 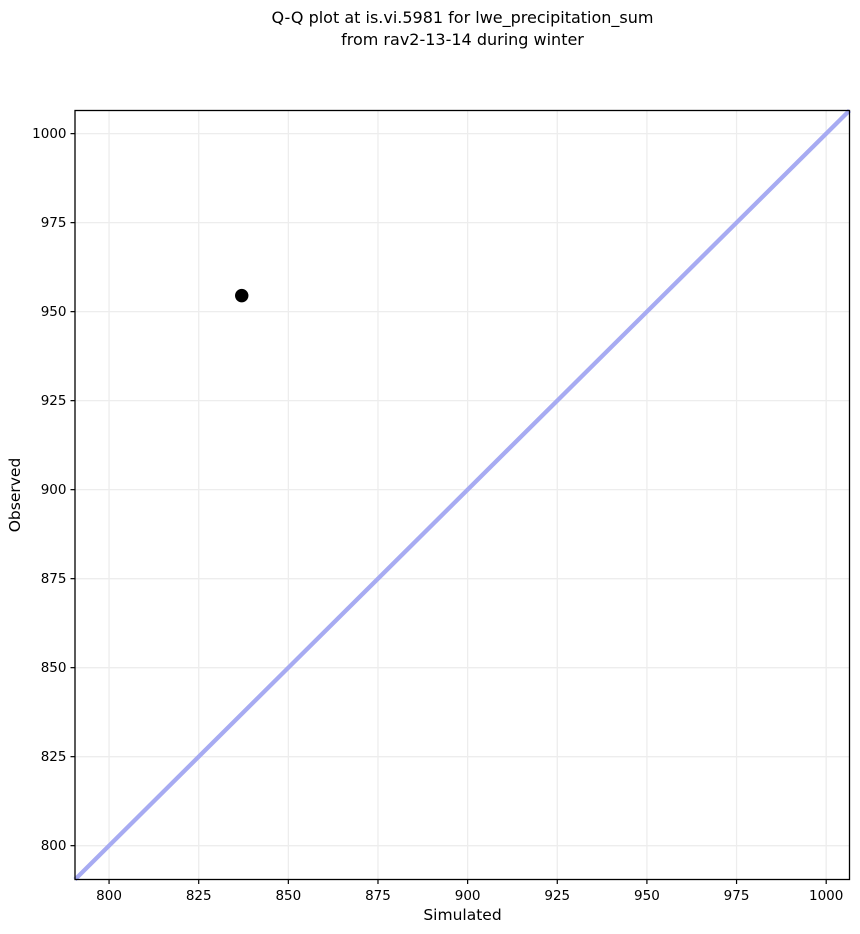 I want to click on x-tick-label: 825, so click(x=199, y=896).